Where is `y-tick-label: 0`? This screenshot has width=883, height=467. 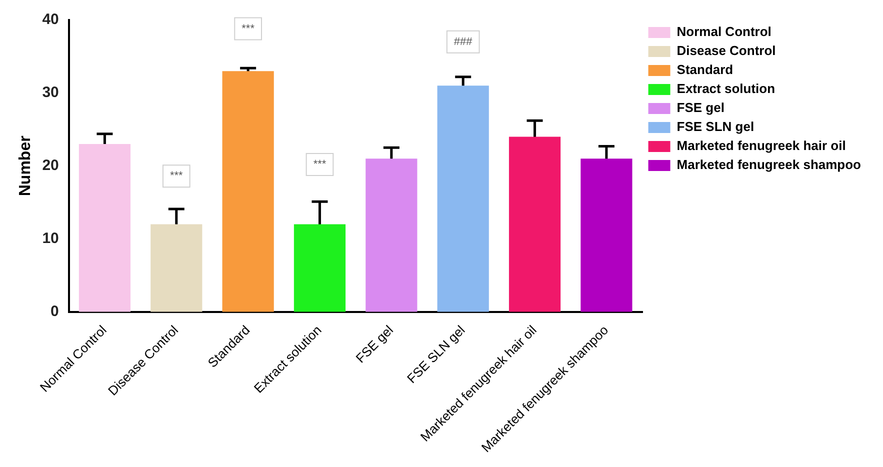 y-tick-label: 0 is located at coordinates (54, 311).